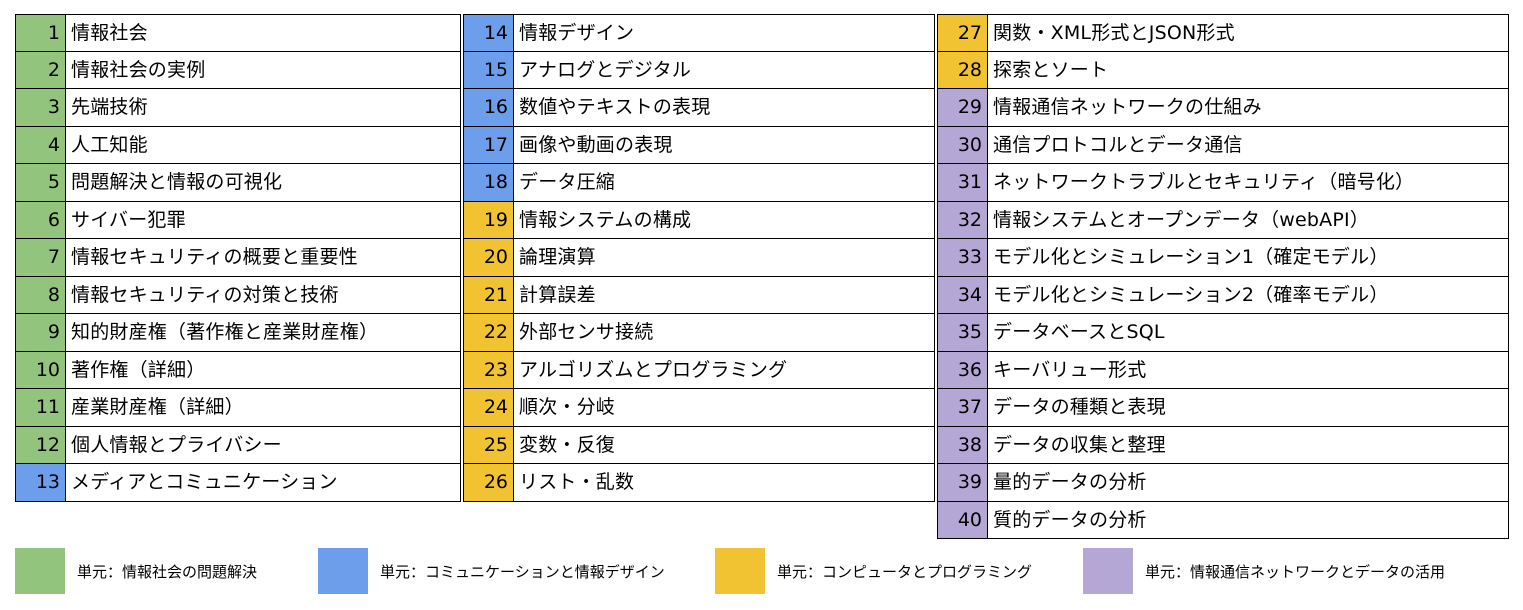  I want to click on lesson-title: 情報システムの構成, so click(605, 219).